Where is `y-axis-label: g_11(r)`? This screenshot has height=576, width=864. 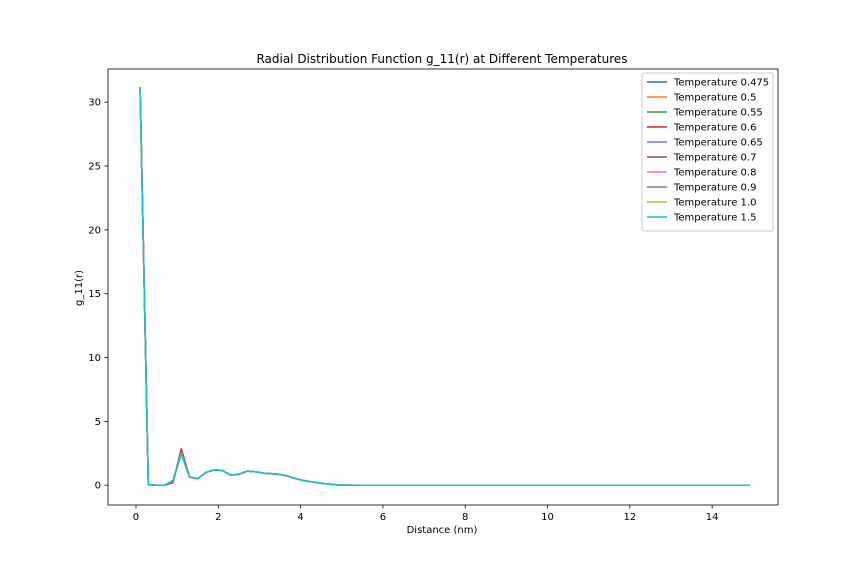
y-axis-label: g_11(r) is located at coordinates (79, 288).